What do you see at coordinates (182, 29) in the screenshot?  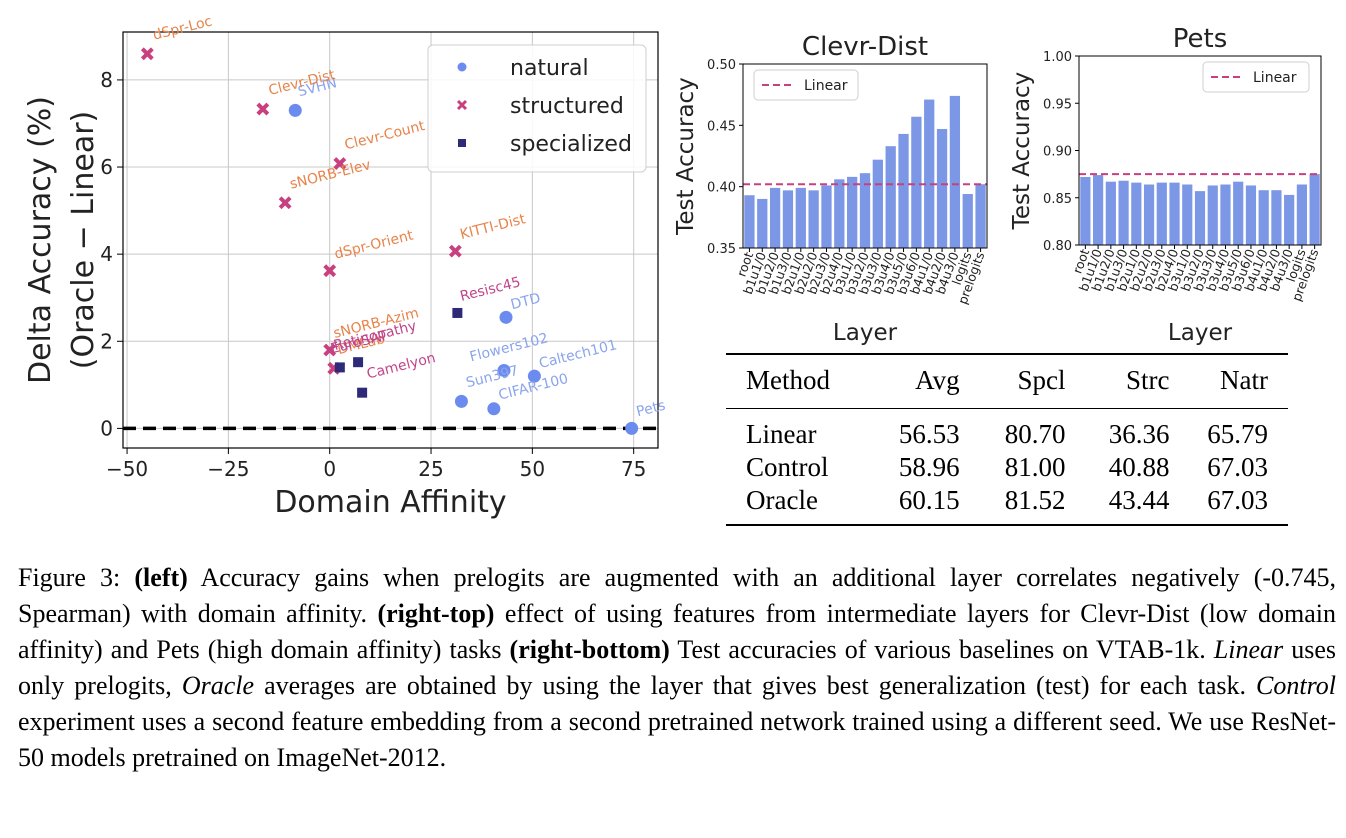 I see `scatter-point-label: dSpr-Loc` at bounding box center [182, 29].